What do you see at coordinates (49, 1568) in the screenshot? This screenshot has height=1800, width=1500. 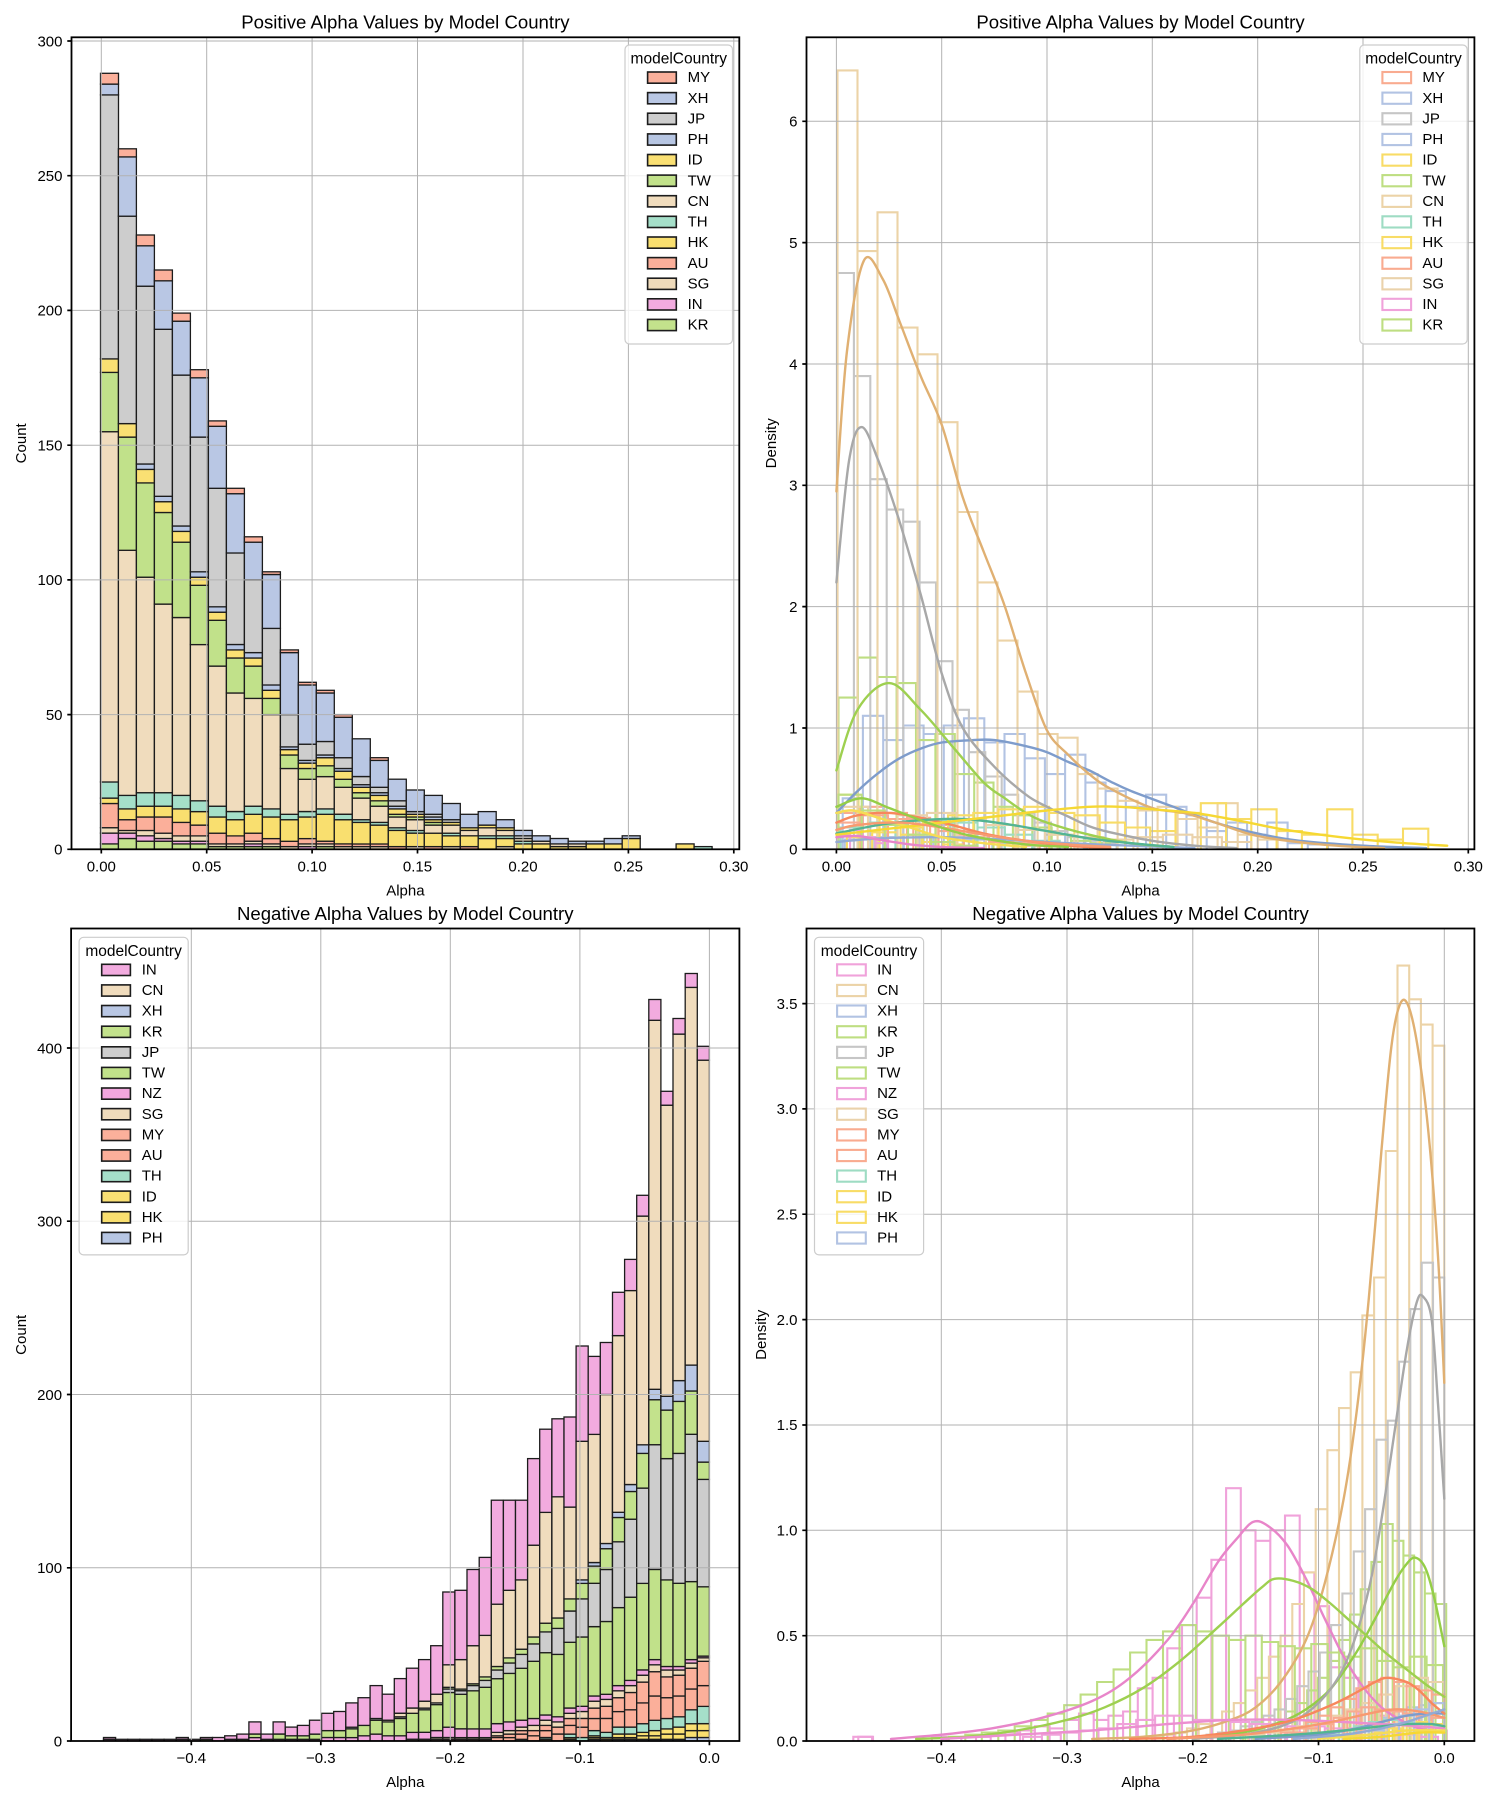 I see `svg-text: 100` at bounding box center [49, 1568].